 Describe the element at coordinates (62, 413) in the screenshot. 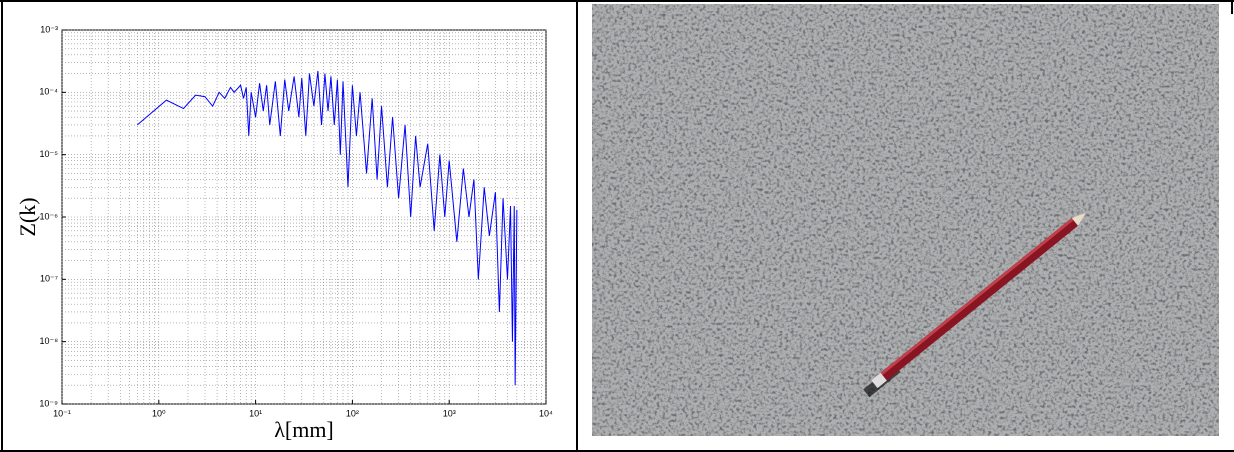

I see `x-tick-label: 10⁻¹` at that location.